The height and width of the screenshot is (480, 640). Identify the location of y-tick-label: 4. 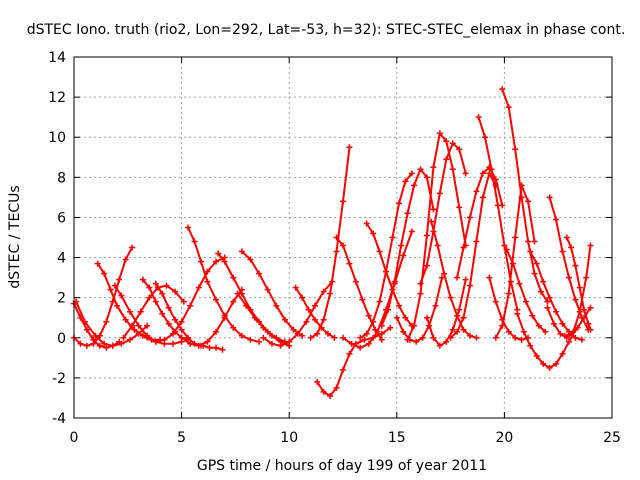
(61, 259).